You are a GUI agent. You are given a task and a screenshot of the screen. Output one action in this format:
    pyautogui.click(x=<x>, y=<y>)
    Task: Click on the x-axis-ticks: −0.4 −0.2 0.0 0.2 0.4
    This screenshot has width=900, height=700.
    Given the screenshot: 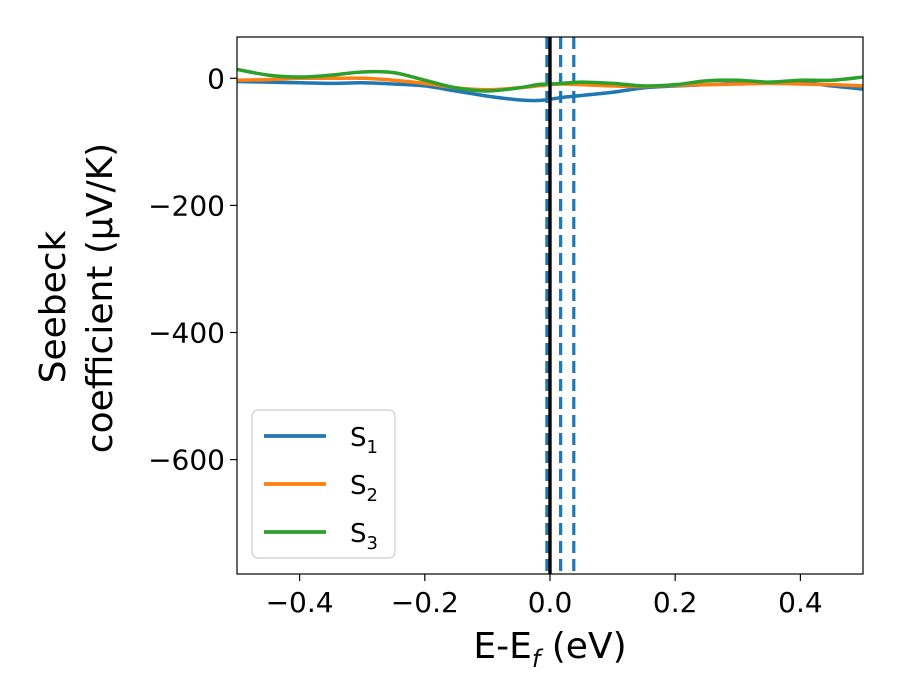 What is the action you would take?
    pyautogui.click(x=544, y=596)
    